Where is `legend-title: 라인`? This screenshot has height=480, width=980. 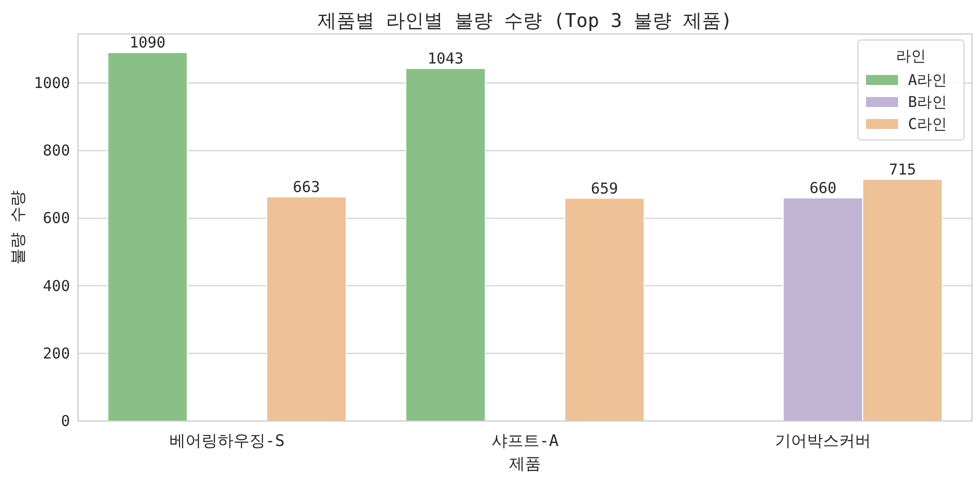 legend-title: 라인 is located at coordinates (911, 56).